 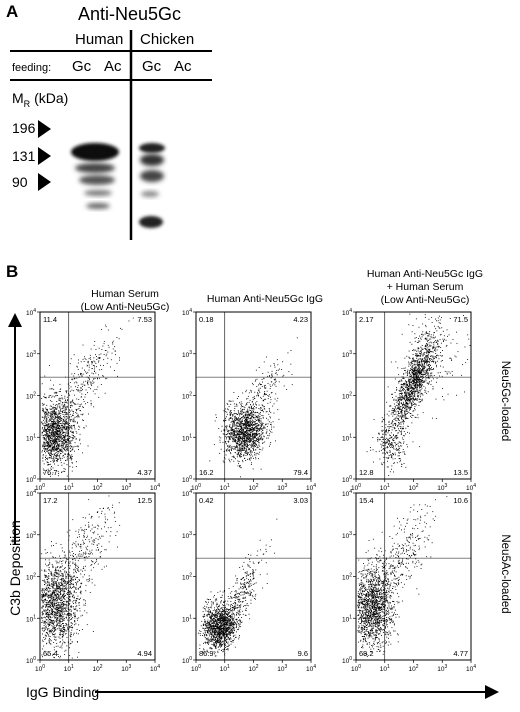 I want to click on mr-label: MR (kDa), so click(x=40, y=99).